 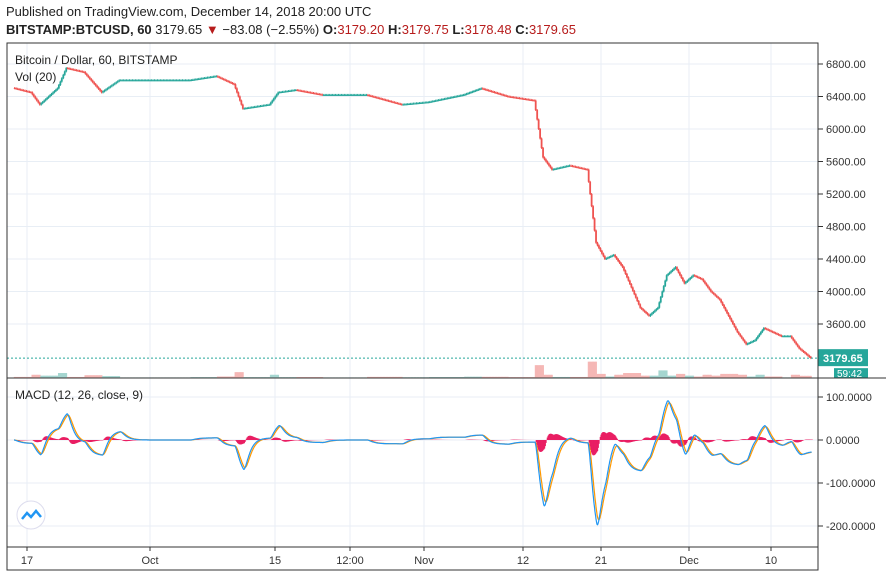 What do you see at coordinates (35, 77) in the screenshot?
I see `volume-title: Vol (20)` at bounding box center [35, 77].